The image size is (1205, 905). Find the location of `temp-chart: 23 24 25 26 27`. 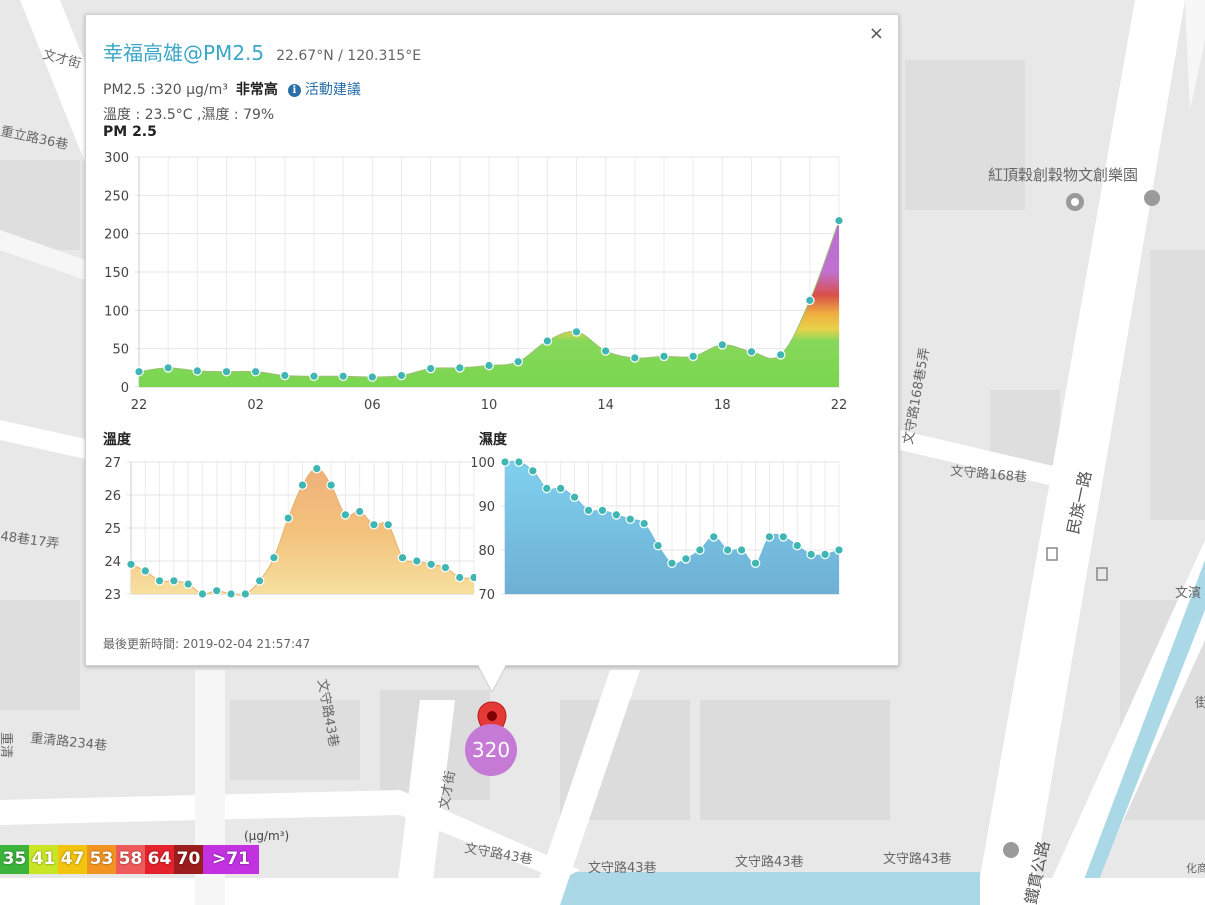

temp-chart: 23 24 25 26 27 is located at coordinates (286, 532).